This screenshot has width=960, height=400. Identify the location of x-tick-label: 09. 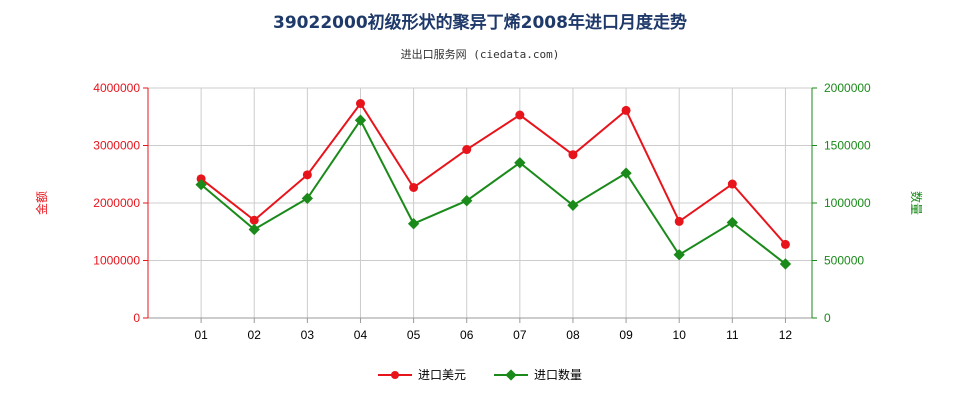
(626, 335).